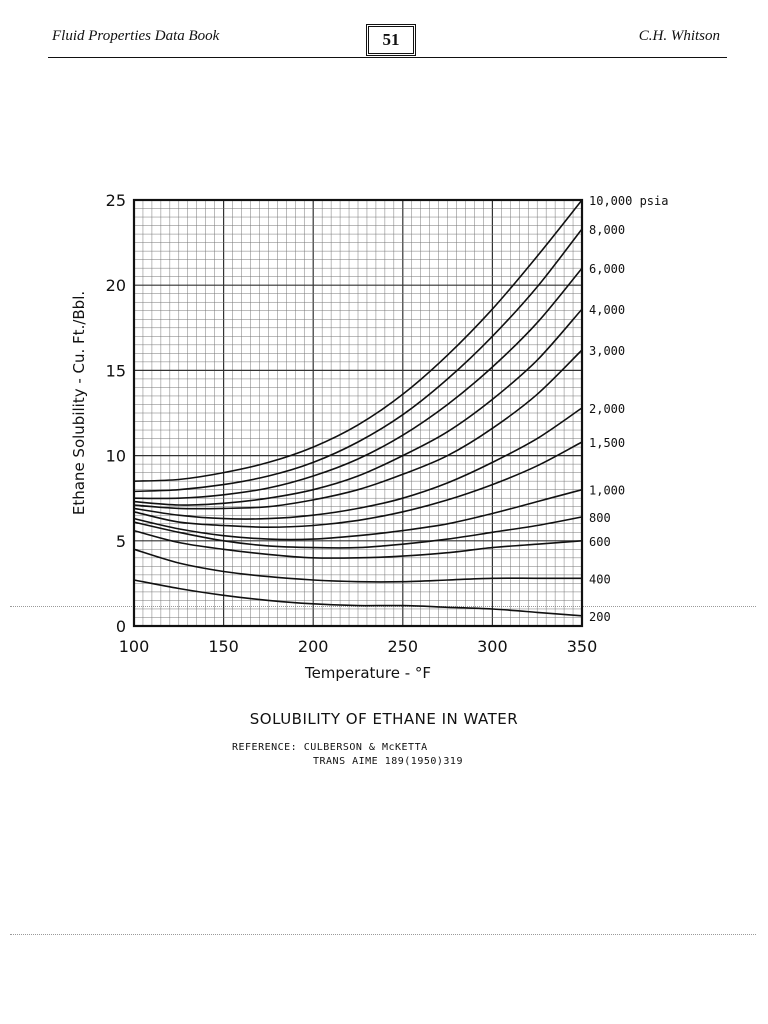 This screenshot has height=1024, width=768. Describe the element at coordinates (607, 491) in the screenshot. I see `series-label: 1,000` at that location.